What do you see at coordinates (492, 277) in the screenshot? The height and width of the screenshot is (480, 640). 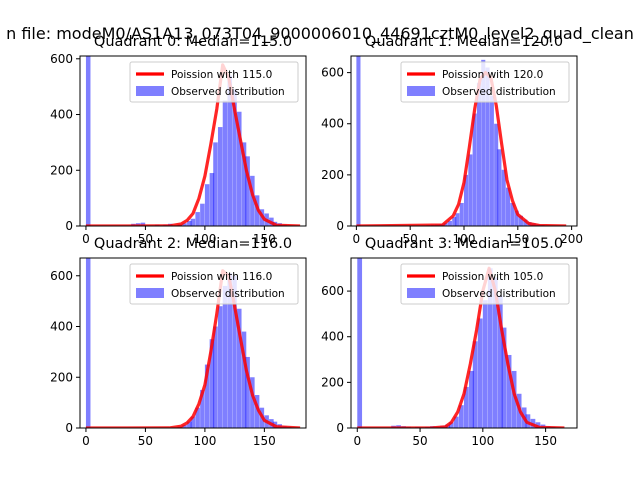 I see `legend-label-poisson: Poission with 105.0` at bounding box center [492, 277].